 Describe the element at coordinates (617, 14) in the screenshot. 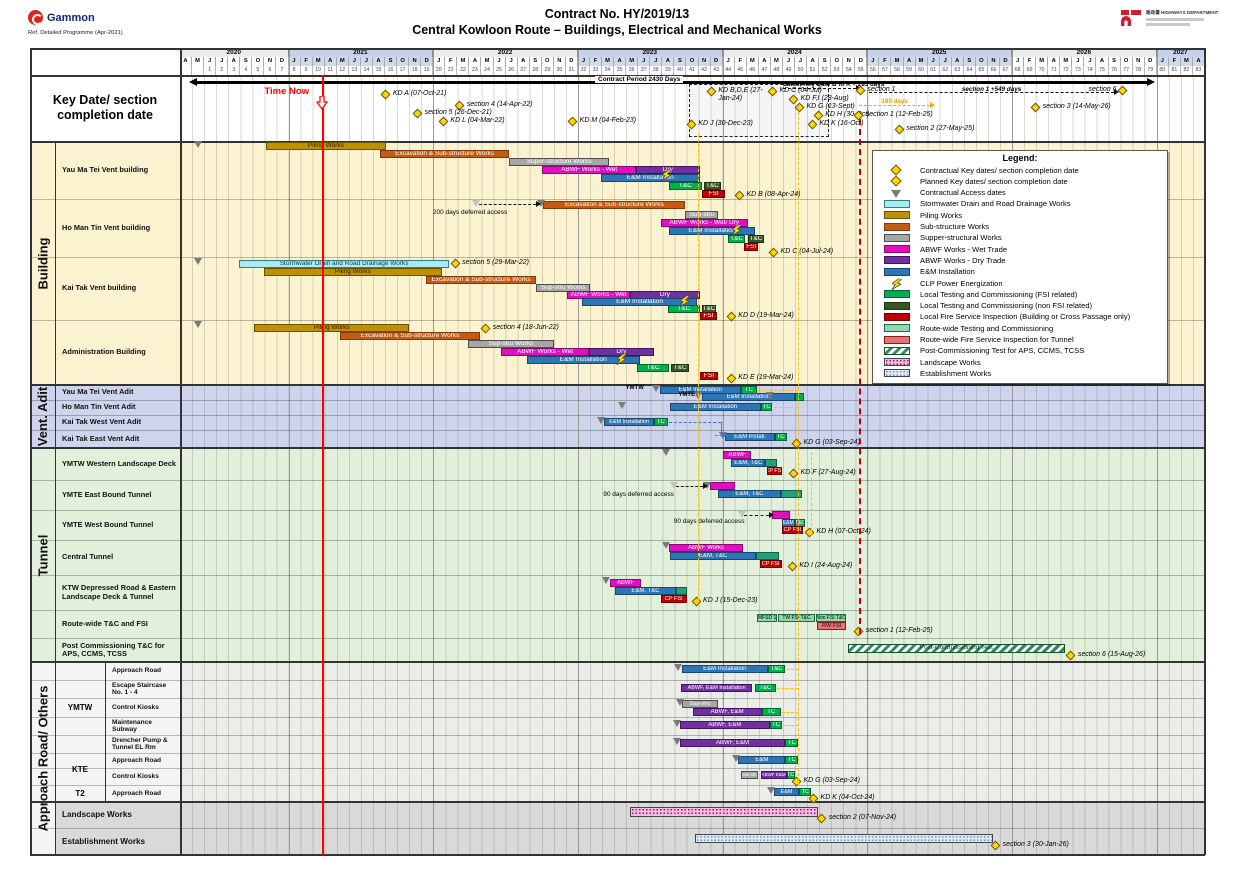

I see `title-contract-no: Contract No. HY/2019/13` at that location.